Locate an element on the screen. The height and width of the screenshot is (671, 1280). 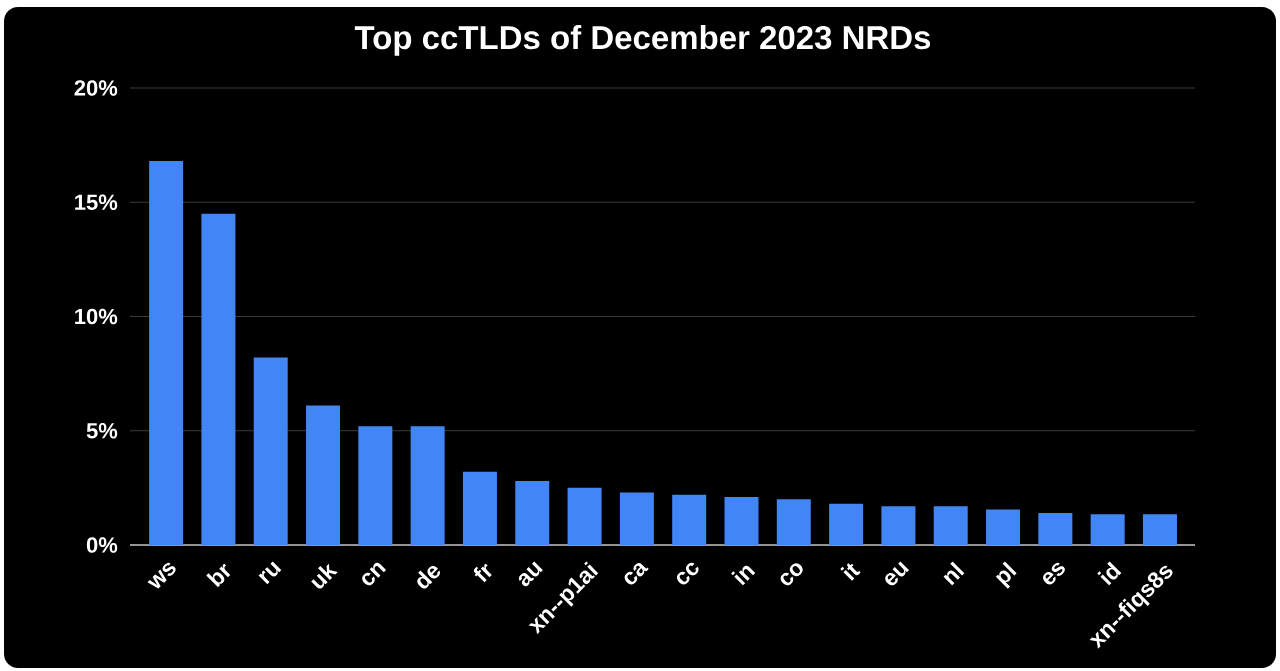
x-tick-label: eu is located at coordinates (897, 573).